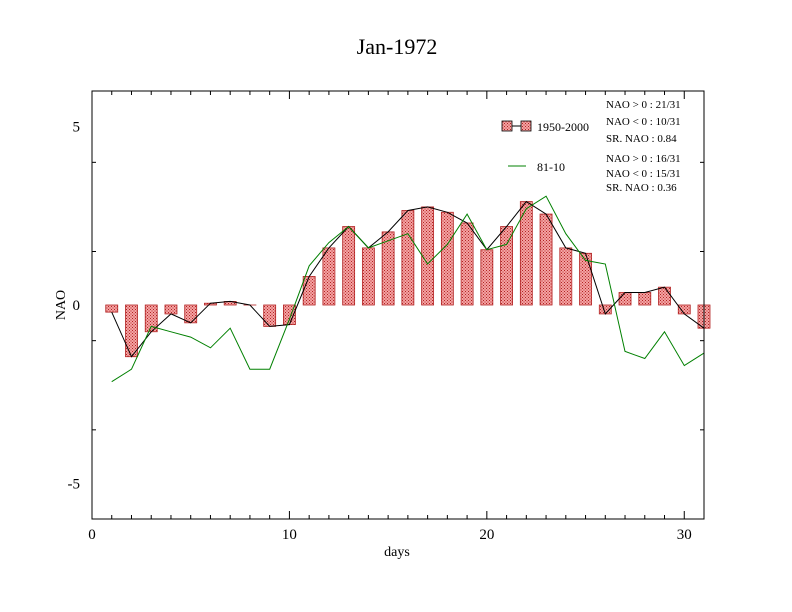 The height and width of the screenshot is (612, 792). I want to click on legend: 1950-2000 81-10, so click(545, 147).